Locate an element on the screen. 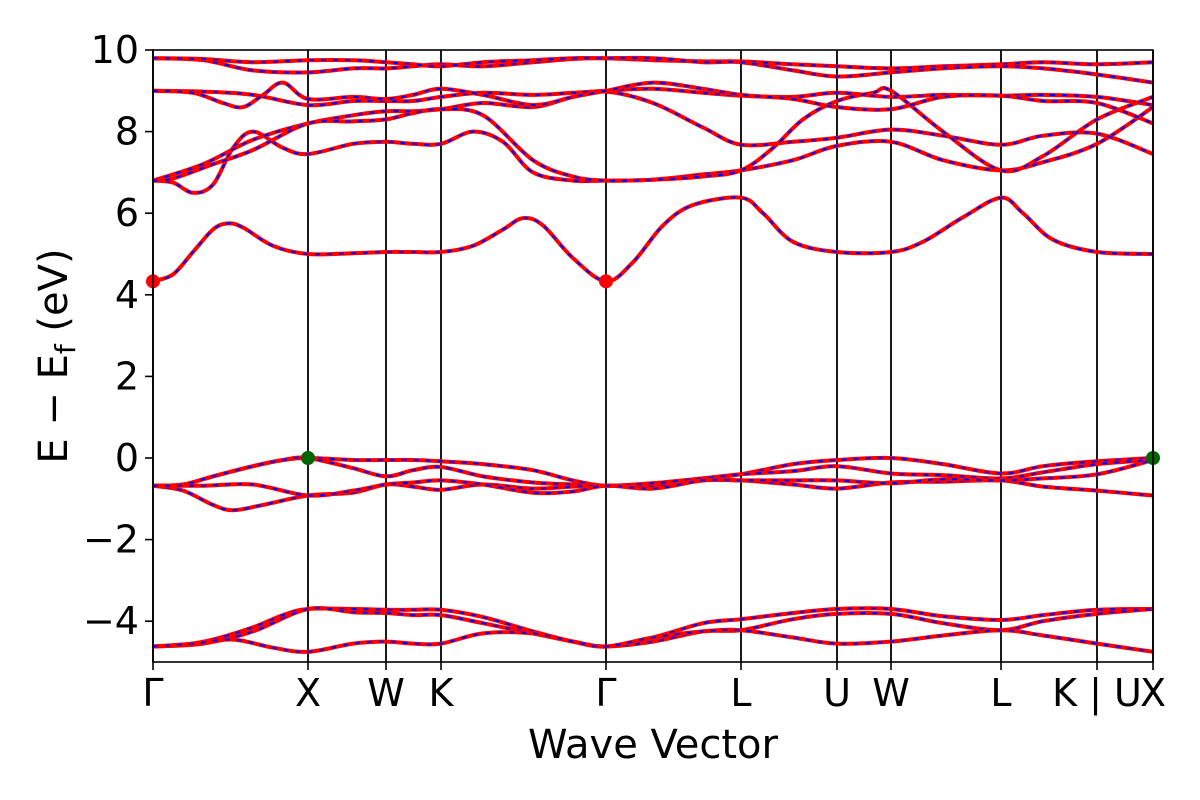 This screenshot has width=1200, height=800. y-tick-label: 8 is located at coordinates (127, 132).